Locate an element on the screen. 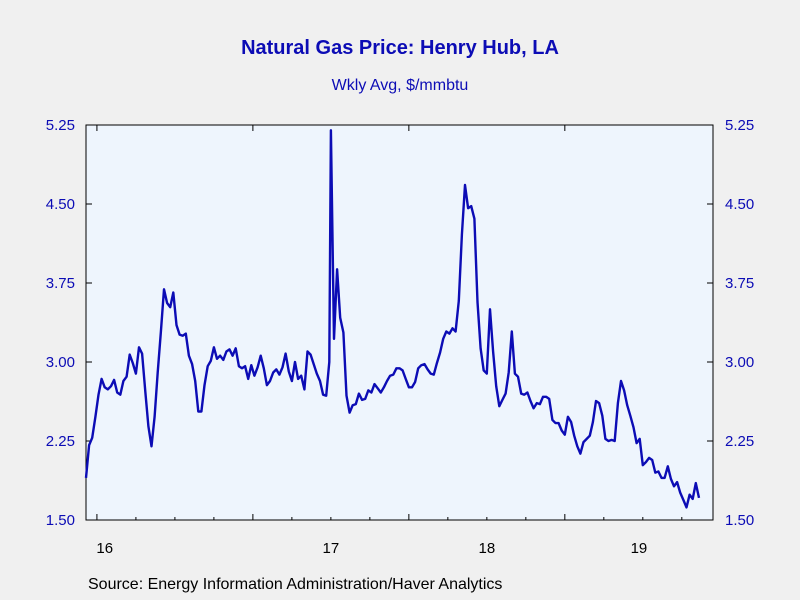 The image size is (800, 600). y-tick-label-left: 4.50 is located at coordinates (60, 204).